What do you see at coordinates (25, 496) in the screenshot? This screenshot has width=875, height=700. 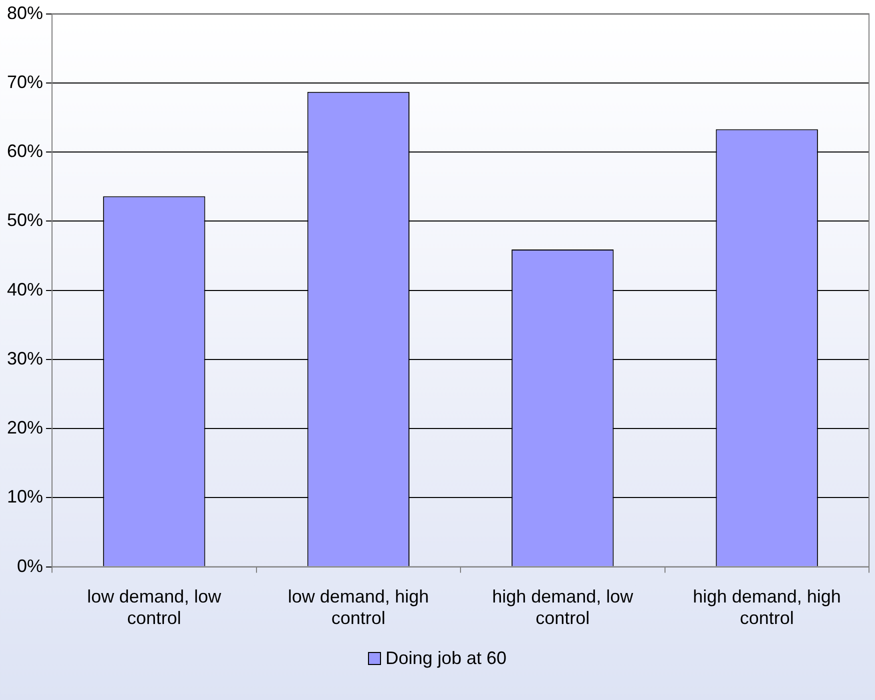 I see `y-tick-label: 10%` at bounding box center [25, 496].